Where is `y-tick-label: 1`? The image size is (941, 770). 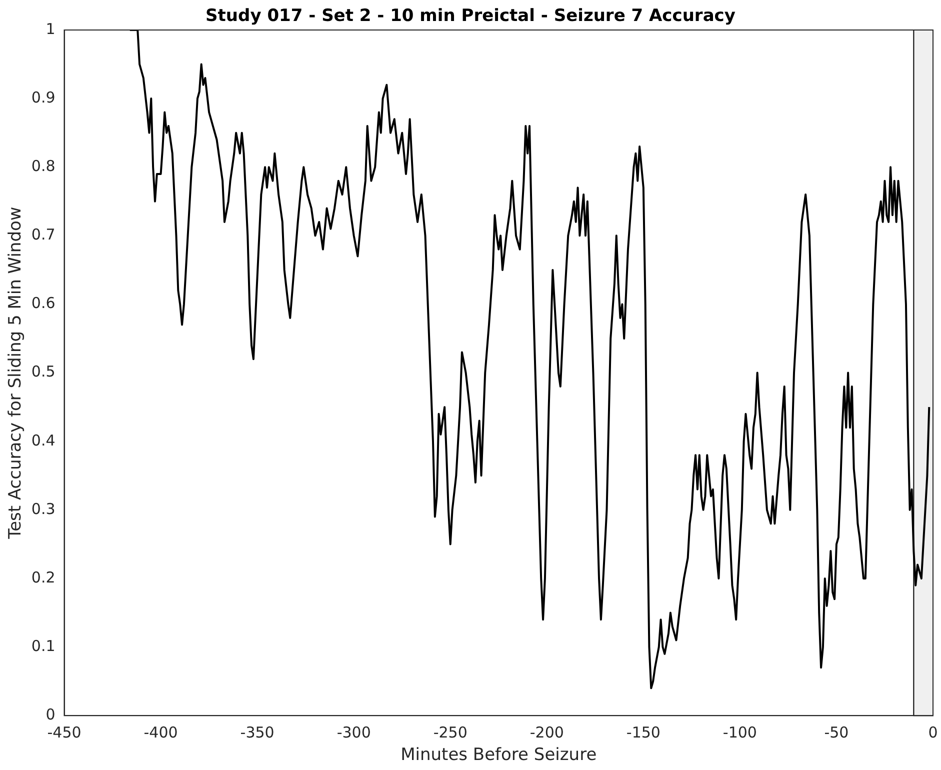 y-tick-label: 1 is located at coordinates (51, 29).